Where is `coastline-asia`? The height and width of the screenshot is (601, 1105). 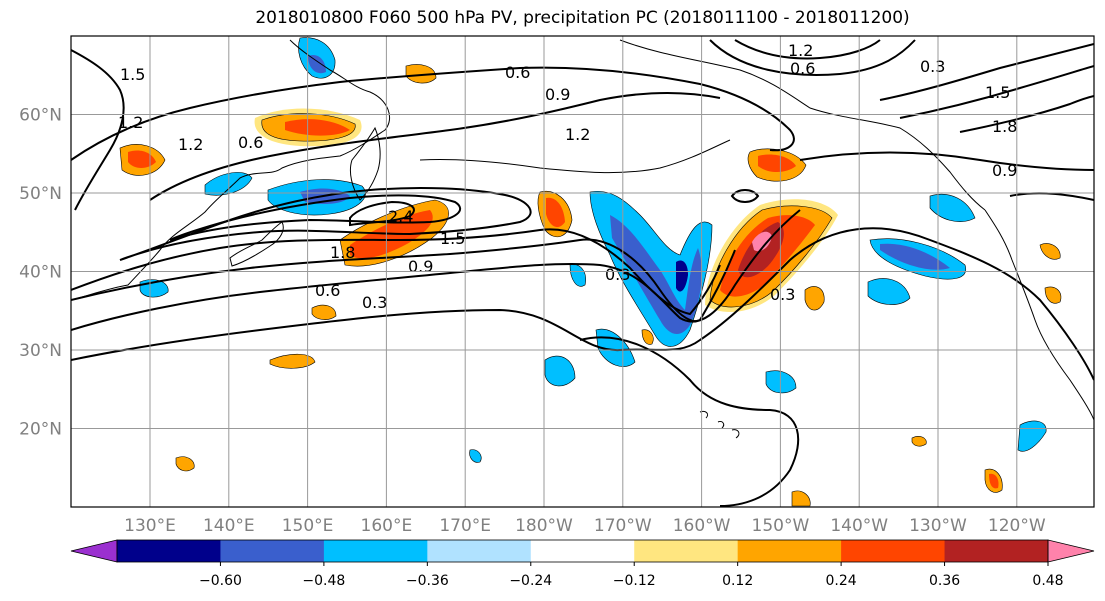 coastline-asia is located at coordinates (230, 170).